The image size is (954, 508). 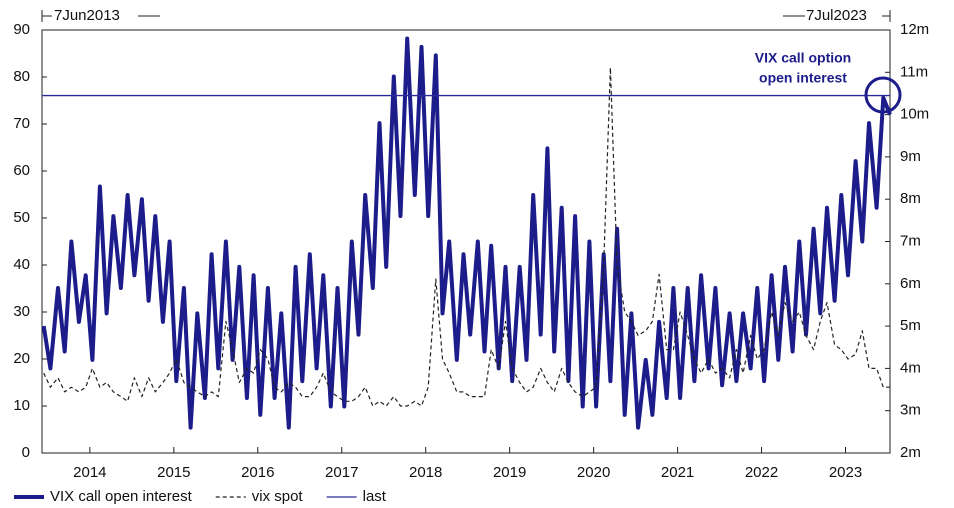 I want to click on x-tick-label: 2022, so click(x=761, y=472).